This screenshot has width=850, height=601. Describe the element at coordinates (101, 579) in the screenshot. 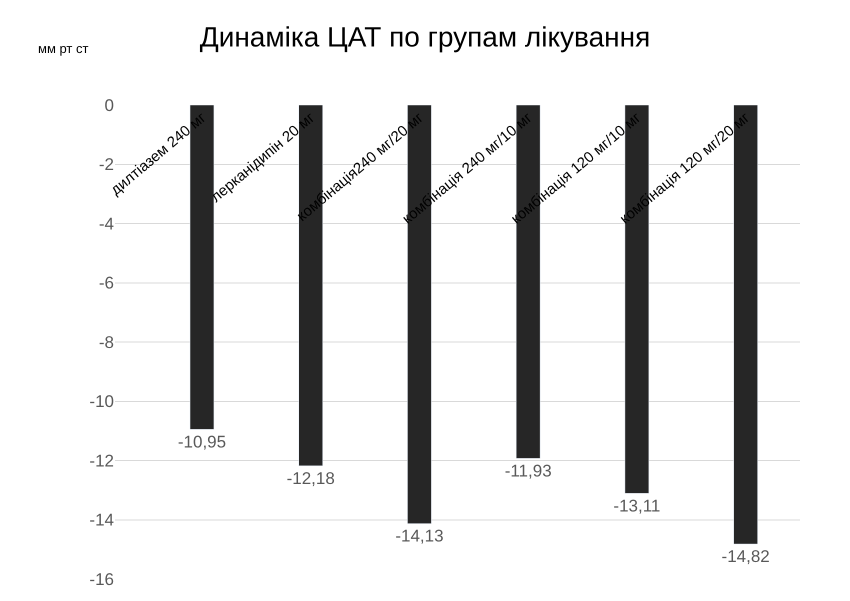

I see `y-tick-label: -16` at that location.